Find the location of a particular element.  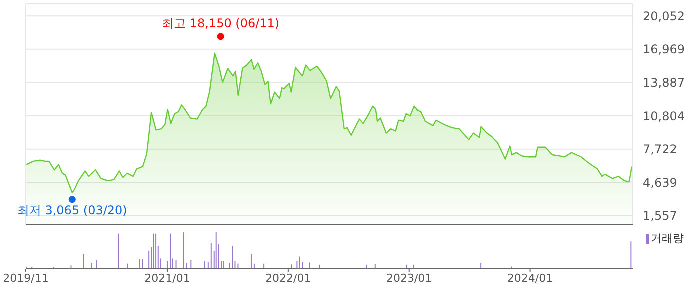

y-tick-label: 4,639 is located at coordinates (660, 183).